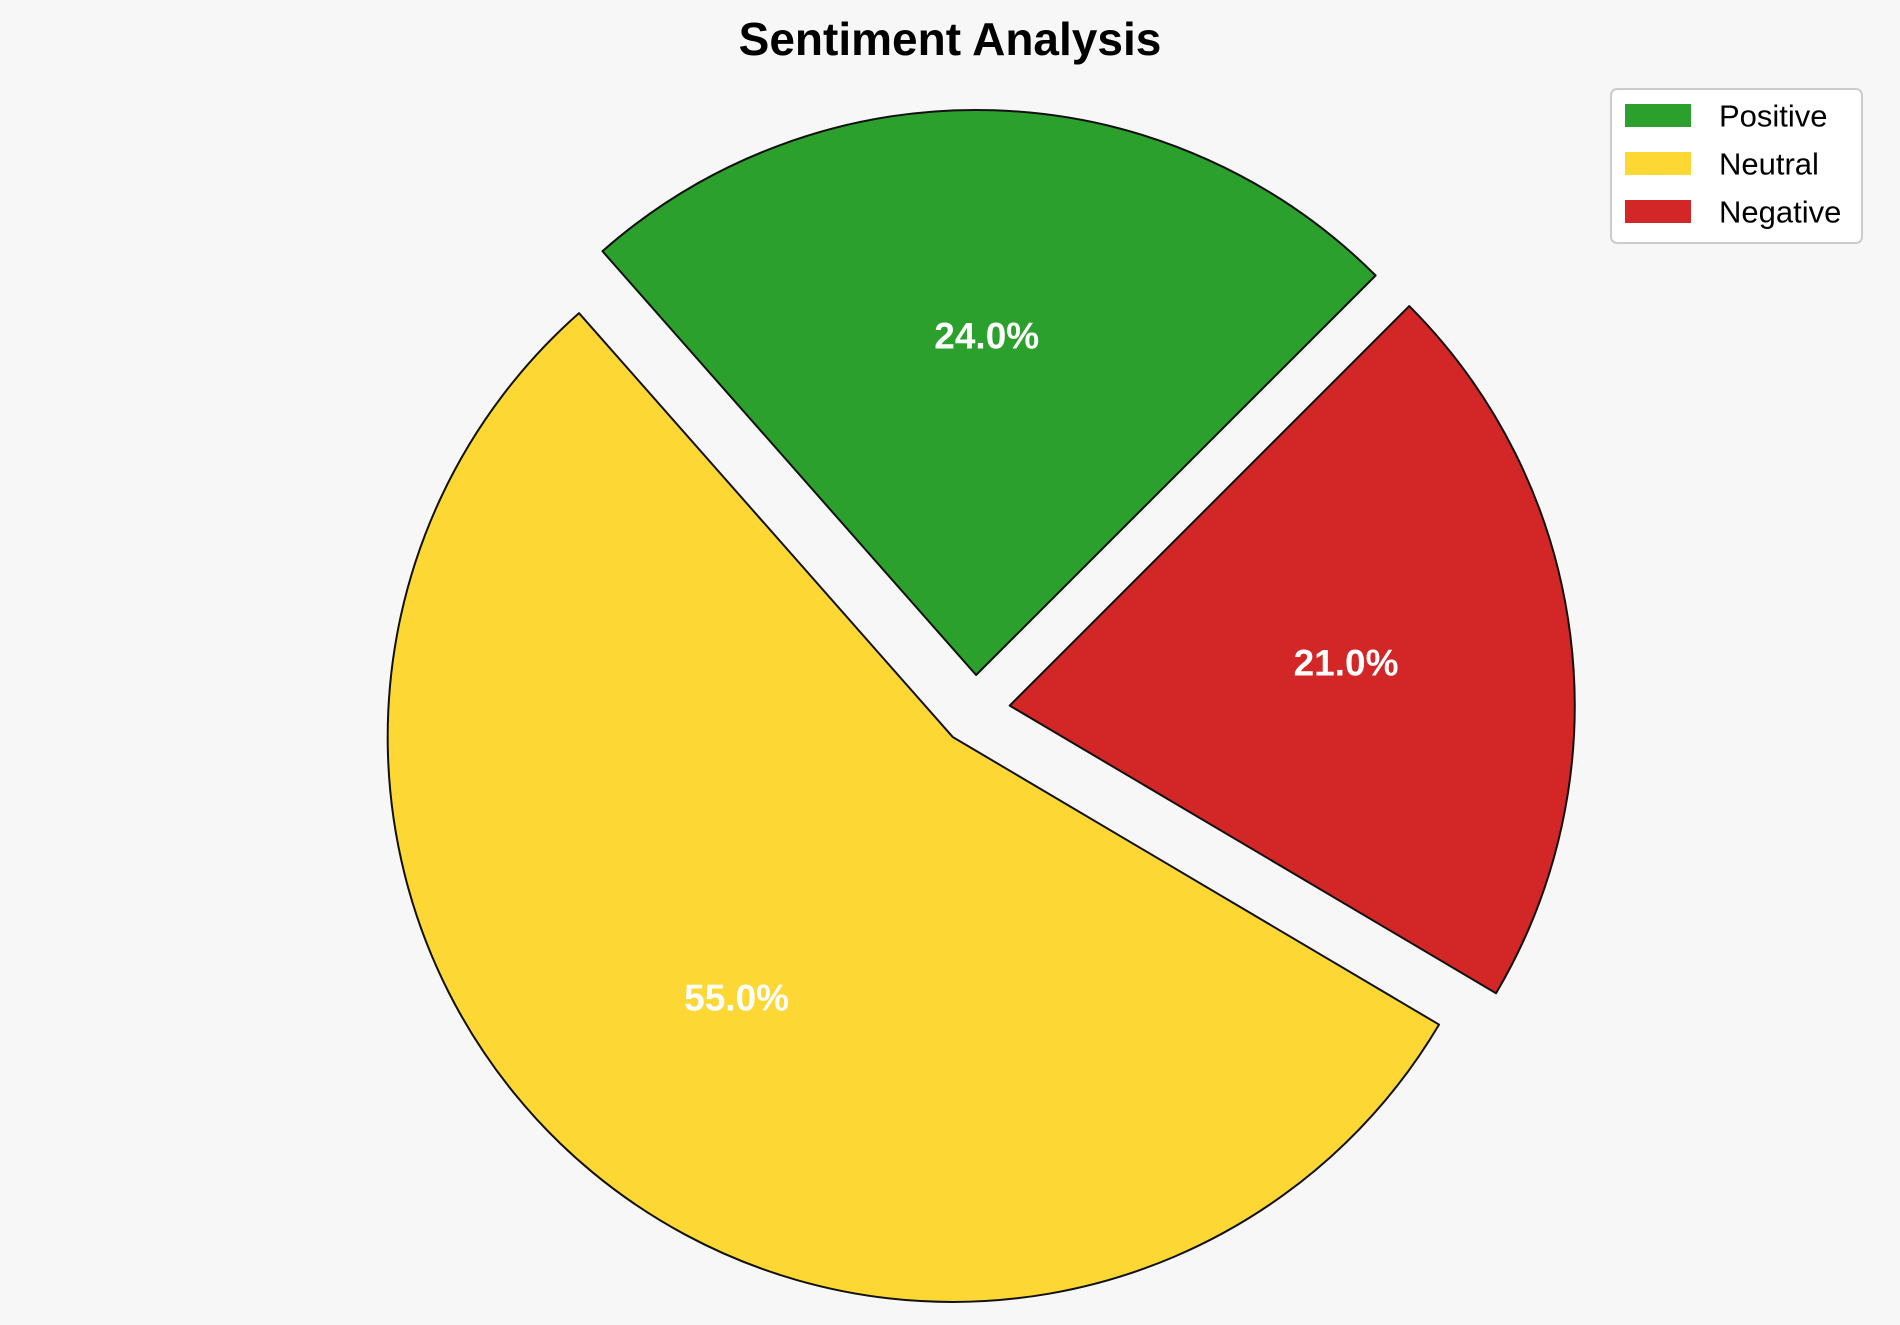  What do you see at coordinates (1346, 663) in the screenshot?
I see `slice-label-negative: 21.0%` at bounding box center [1346, 663].